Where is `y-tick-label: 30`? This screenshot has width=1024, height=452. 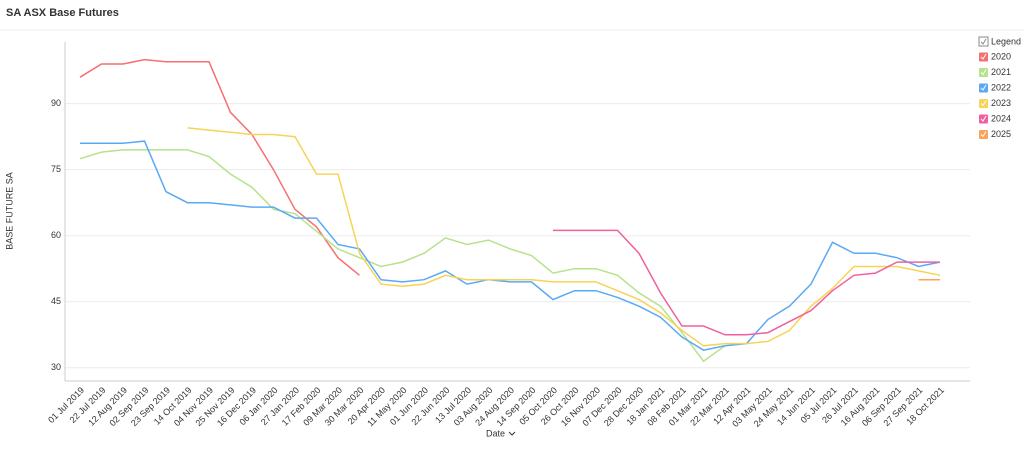 y-tick-label: 30 is located at coordinates (56, 367).